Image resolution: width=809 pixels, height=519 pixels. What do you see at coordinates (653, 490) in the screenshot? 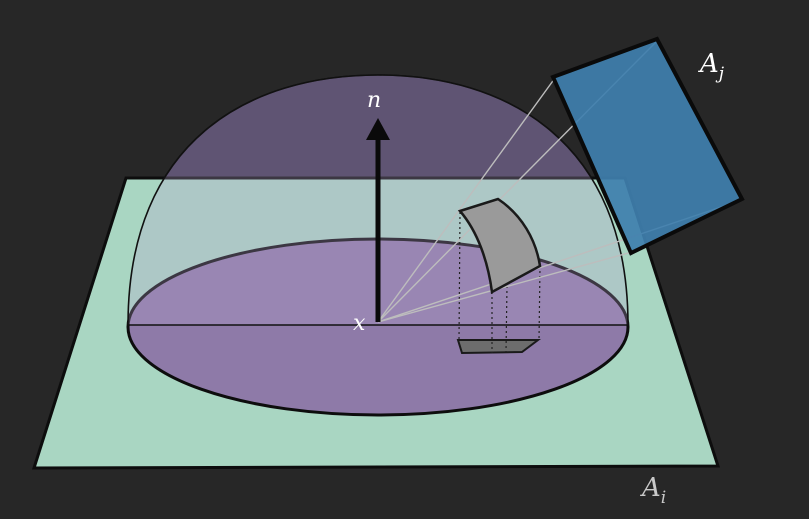
I see `receiver-plane-label: Ai` at bounding box center [653, 490].